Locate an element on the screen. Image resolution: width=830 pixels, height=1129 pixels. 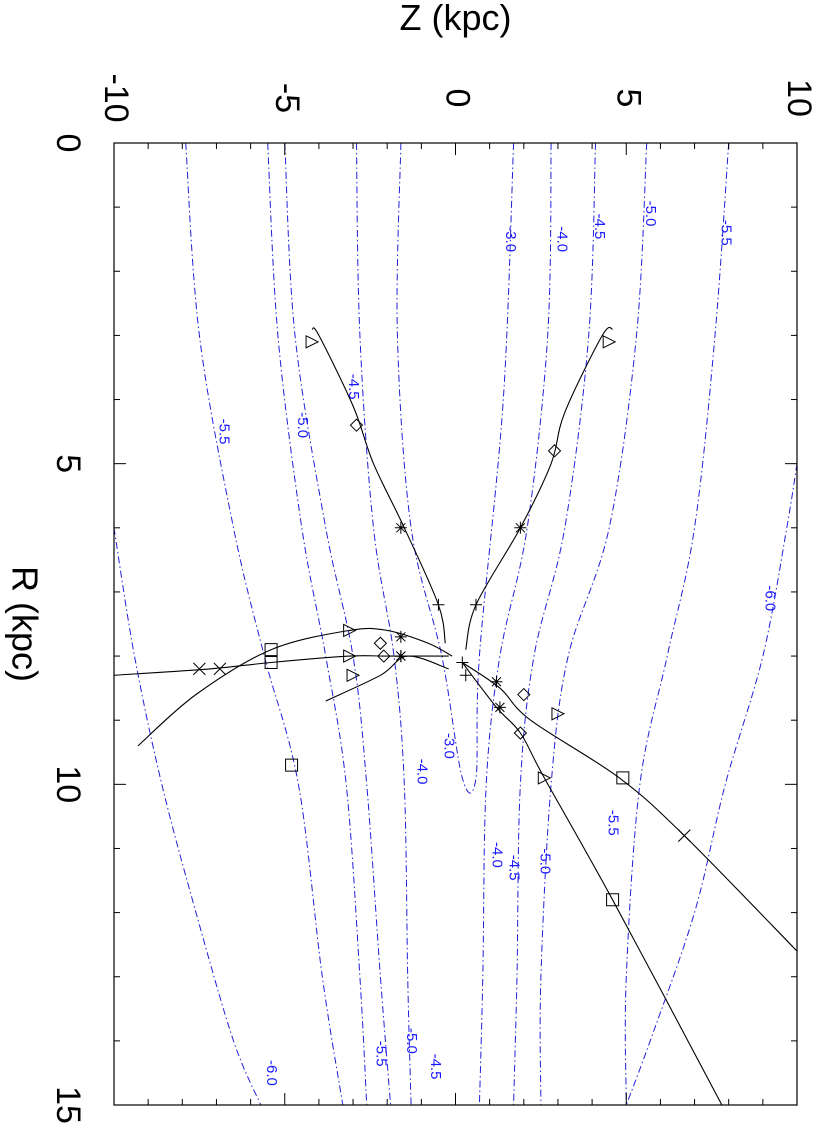
z-tick-label-5: 5 is located at coordinates (628, 98).